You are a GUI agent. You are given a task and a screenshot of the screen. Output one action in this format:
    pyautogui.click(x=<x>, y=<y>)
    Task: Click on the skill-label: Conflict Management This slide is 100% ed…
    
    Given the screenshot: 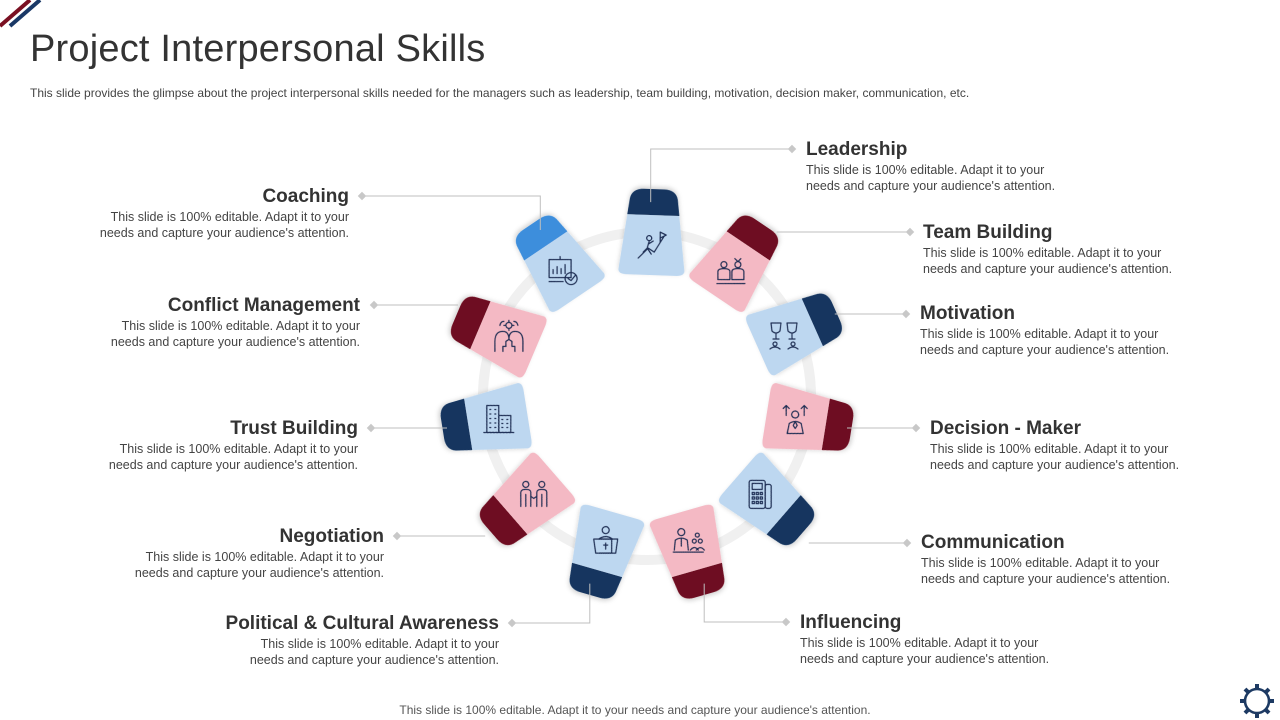 What is the action you would take?
    pyautogui.click(x=180, y=322)
    